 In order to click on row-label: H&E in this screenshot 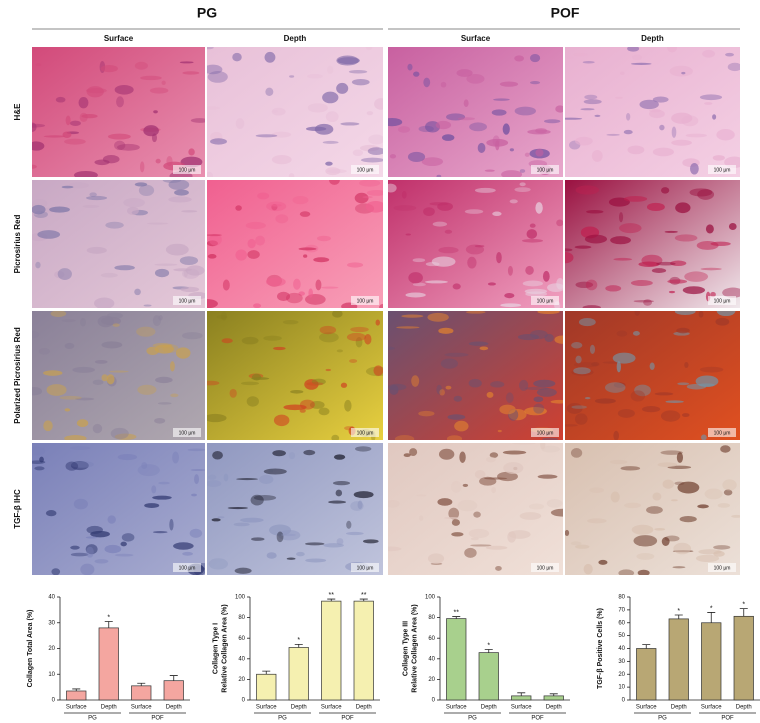, I will do `click(17, 112)`.